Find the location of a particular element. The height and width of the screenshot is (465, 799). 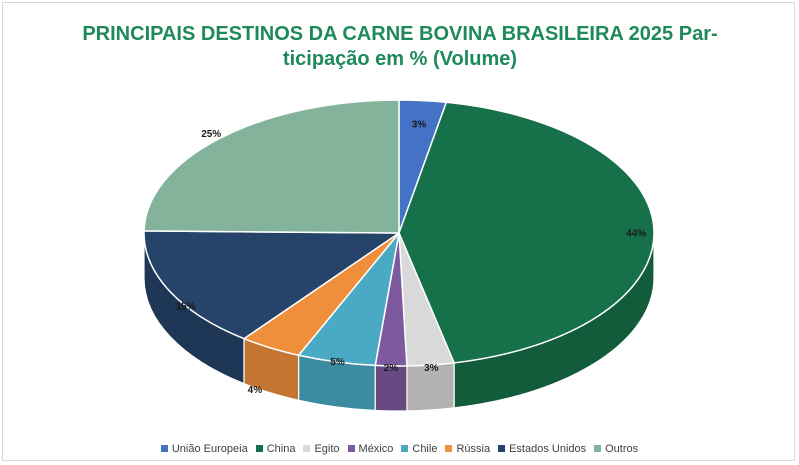

legend-item-outros: Outros is located at coordinates (616, 449).